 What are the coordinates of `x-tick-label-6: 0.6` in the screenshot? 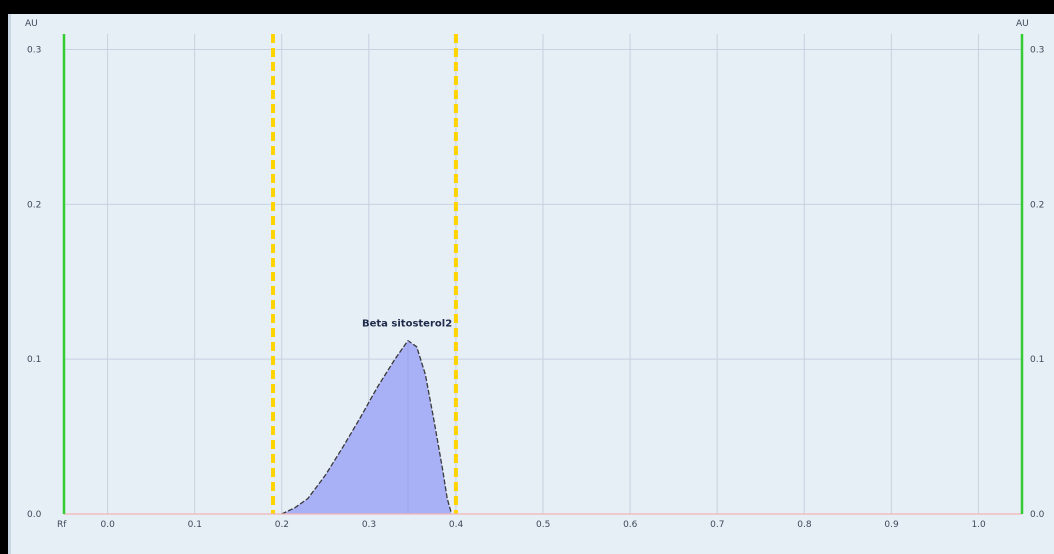 It's located at (630, 525).